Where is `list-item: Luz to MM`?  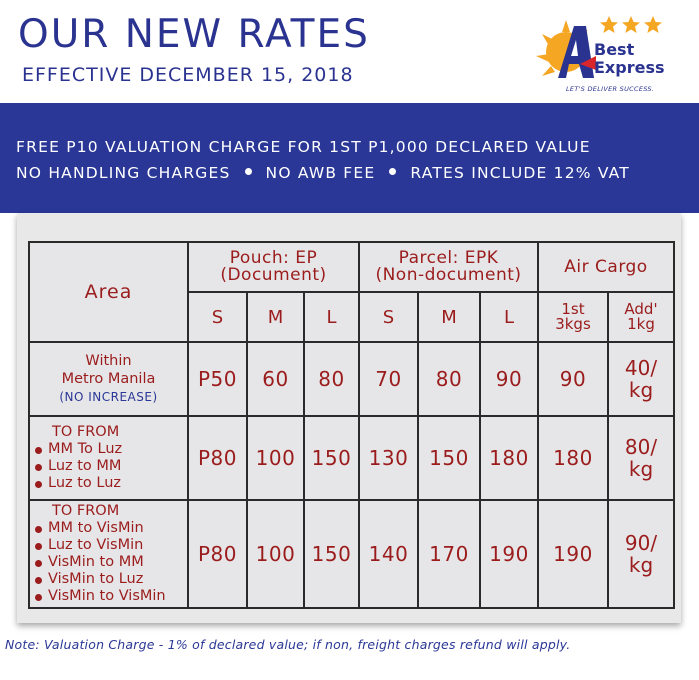 list-item: Luz to MM is located at coordinates (110, 466).